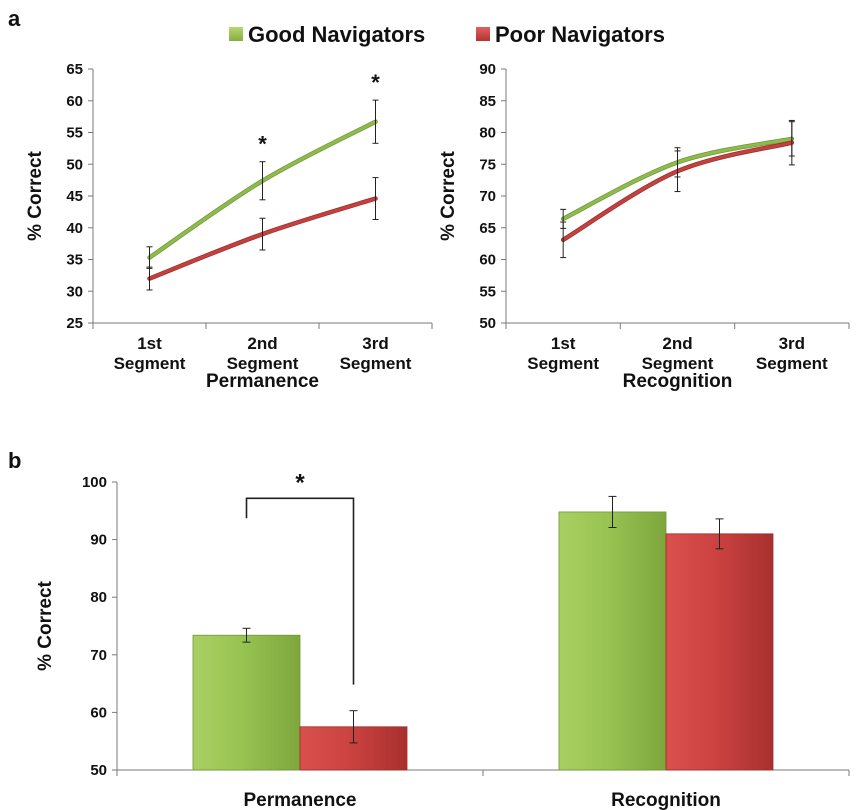 The height and width of the screenshot is (810, 865). I want to click on y-tick-label: 45, so click(74, 196).